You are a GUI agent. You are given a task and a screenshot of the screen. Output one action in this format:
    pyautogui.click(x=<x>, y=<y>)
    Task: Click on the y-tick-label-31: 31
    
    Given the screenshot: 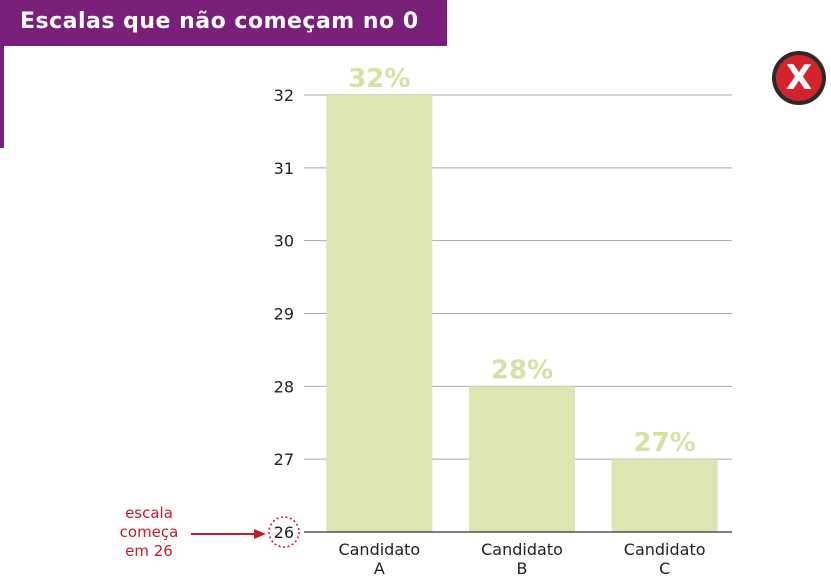 What is the action you would take?
    pyautogui.click(x=284, y=168)
    